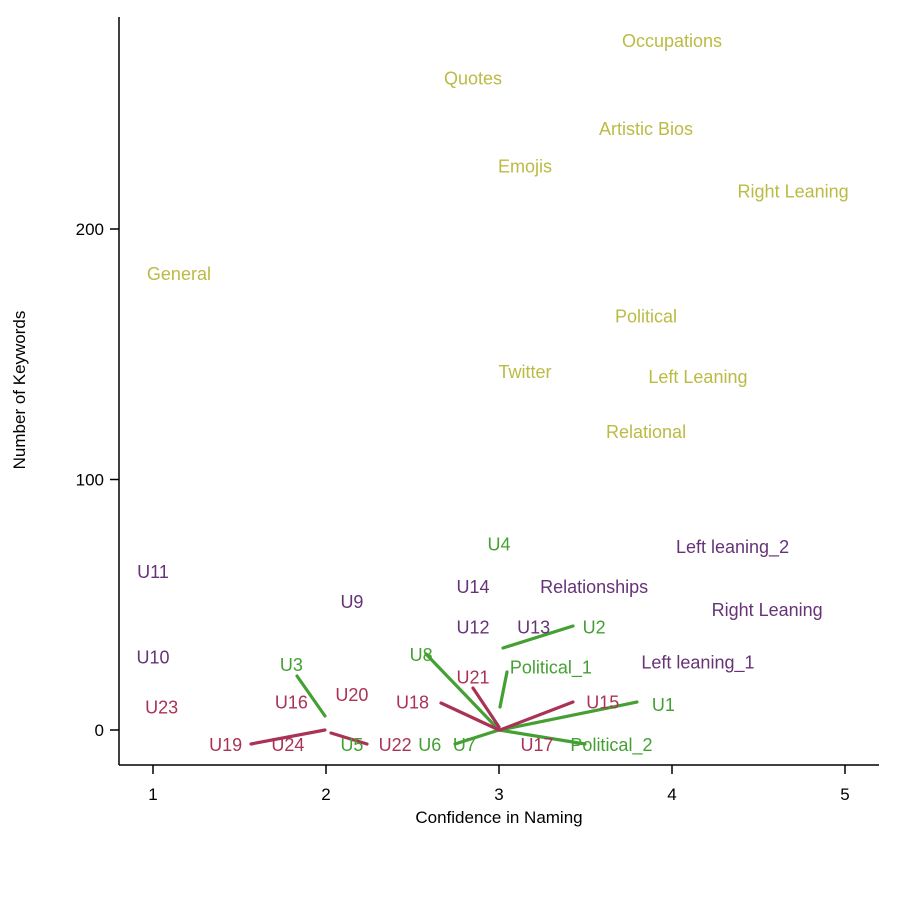 The image size is (897, 897). Describe the element at coordinates (412, 702) in the screenshot. I see `point-label-u18: U18` at that location.